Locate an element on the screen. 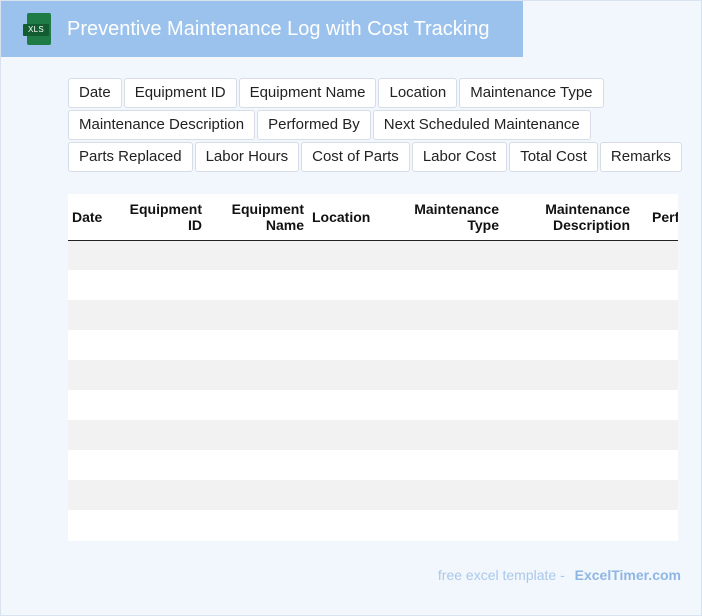  chip-equipment-name: Equipment Name is located at coordinates (307, 93).